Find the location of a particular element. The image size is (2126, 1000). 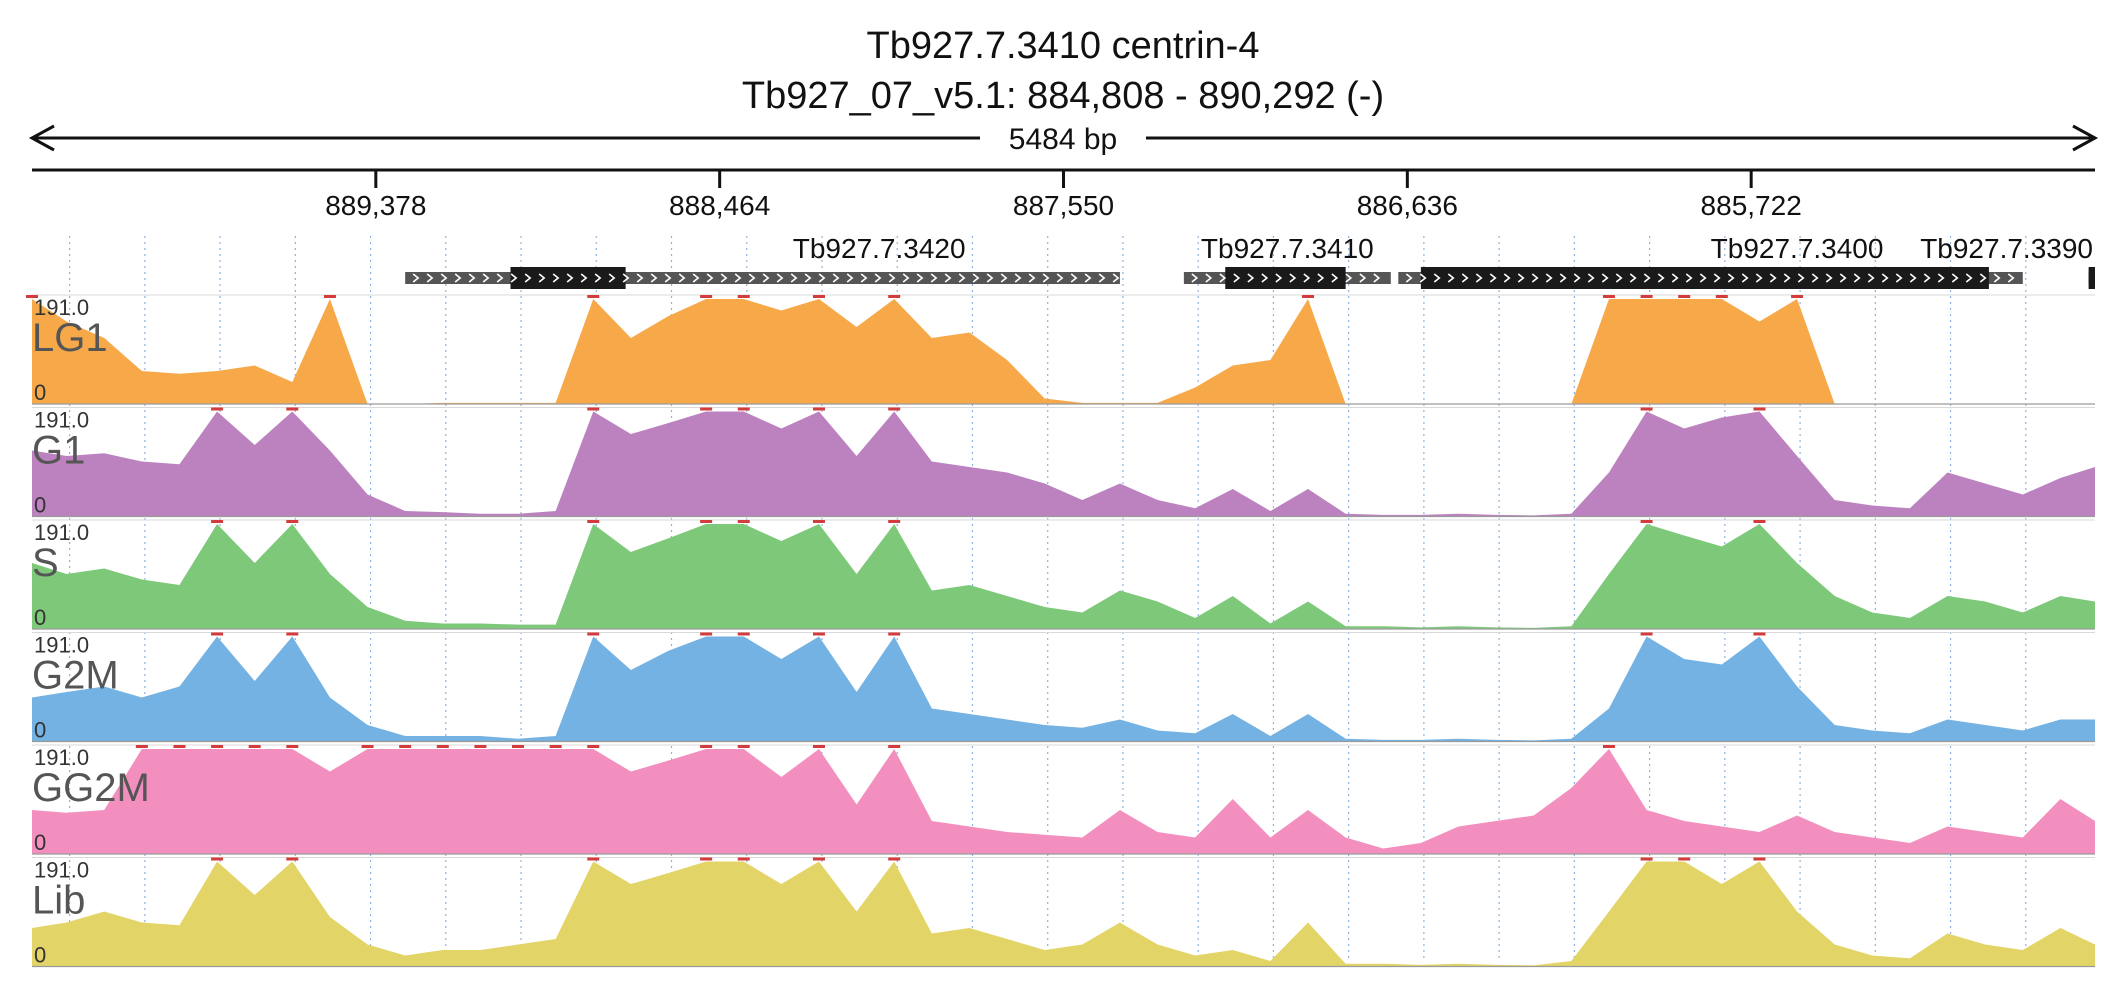

track-gg2m: 191.0 0 GG2M is located at coordinates (1063, 799).